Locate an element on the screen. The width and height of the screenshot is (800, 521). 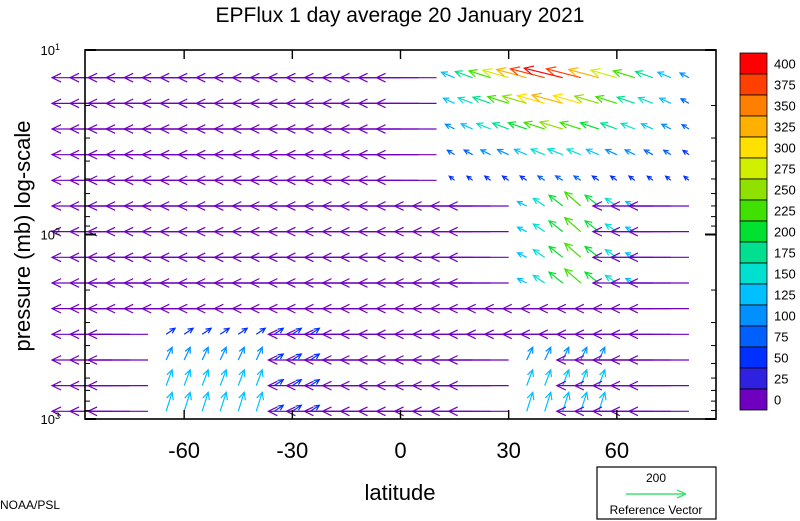
x-tick-label: -60 is located at coordinates (184, 450).